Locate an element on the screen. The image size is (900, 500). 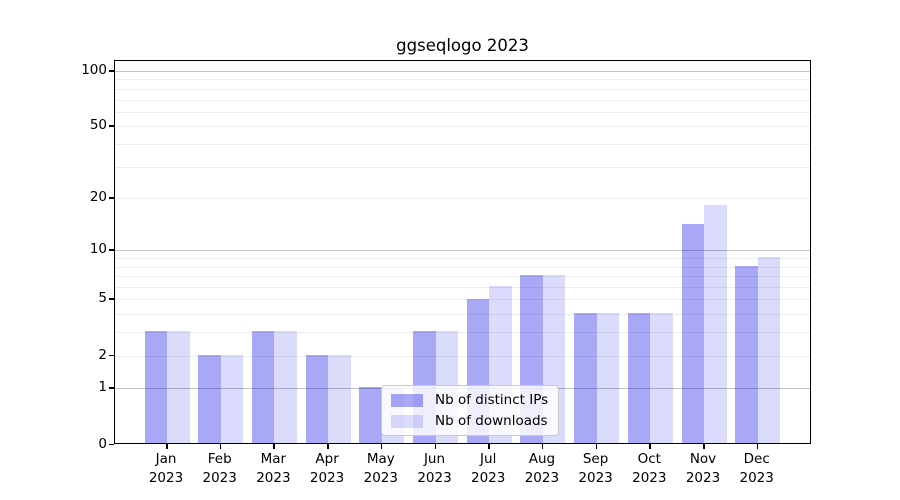
x-tick-label-month: Jan is located at coordinates (166, 459).